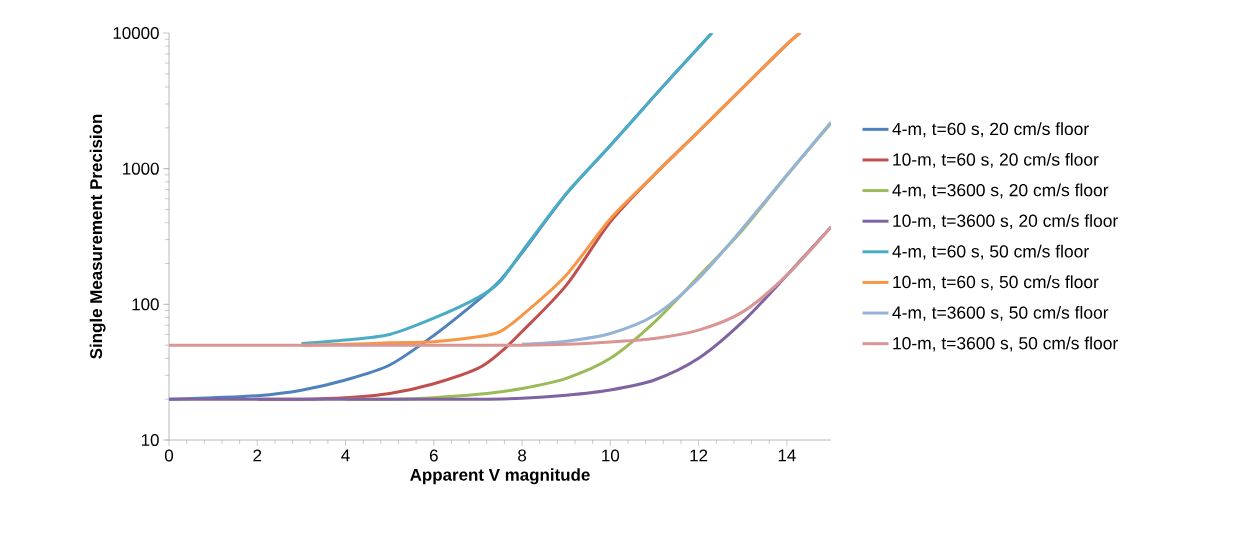  What do you see at coordinates (136, 33) in the screenshot?
I see `y-tick-label: 10000` at bounding box center [136, 33].